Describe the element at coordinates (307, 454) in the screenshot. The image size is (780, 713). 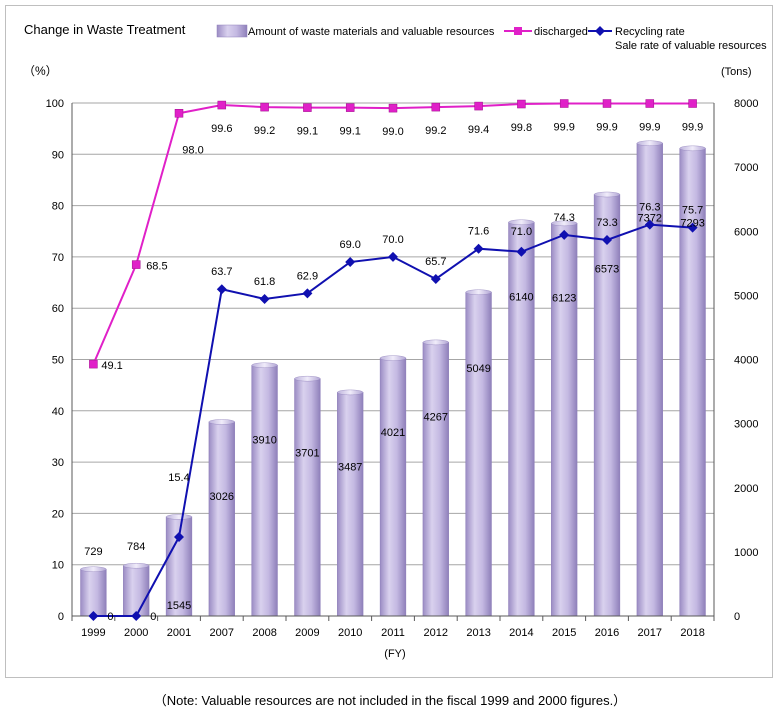
I see `bar-value-label: 3701` at that location.